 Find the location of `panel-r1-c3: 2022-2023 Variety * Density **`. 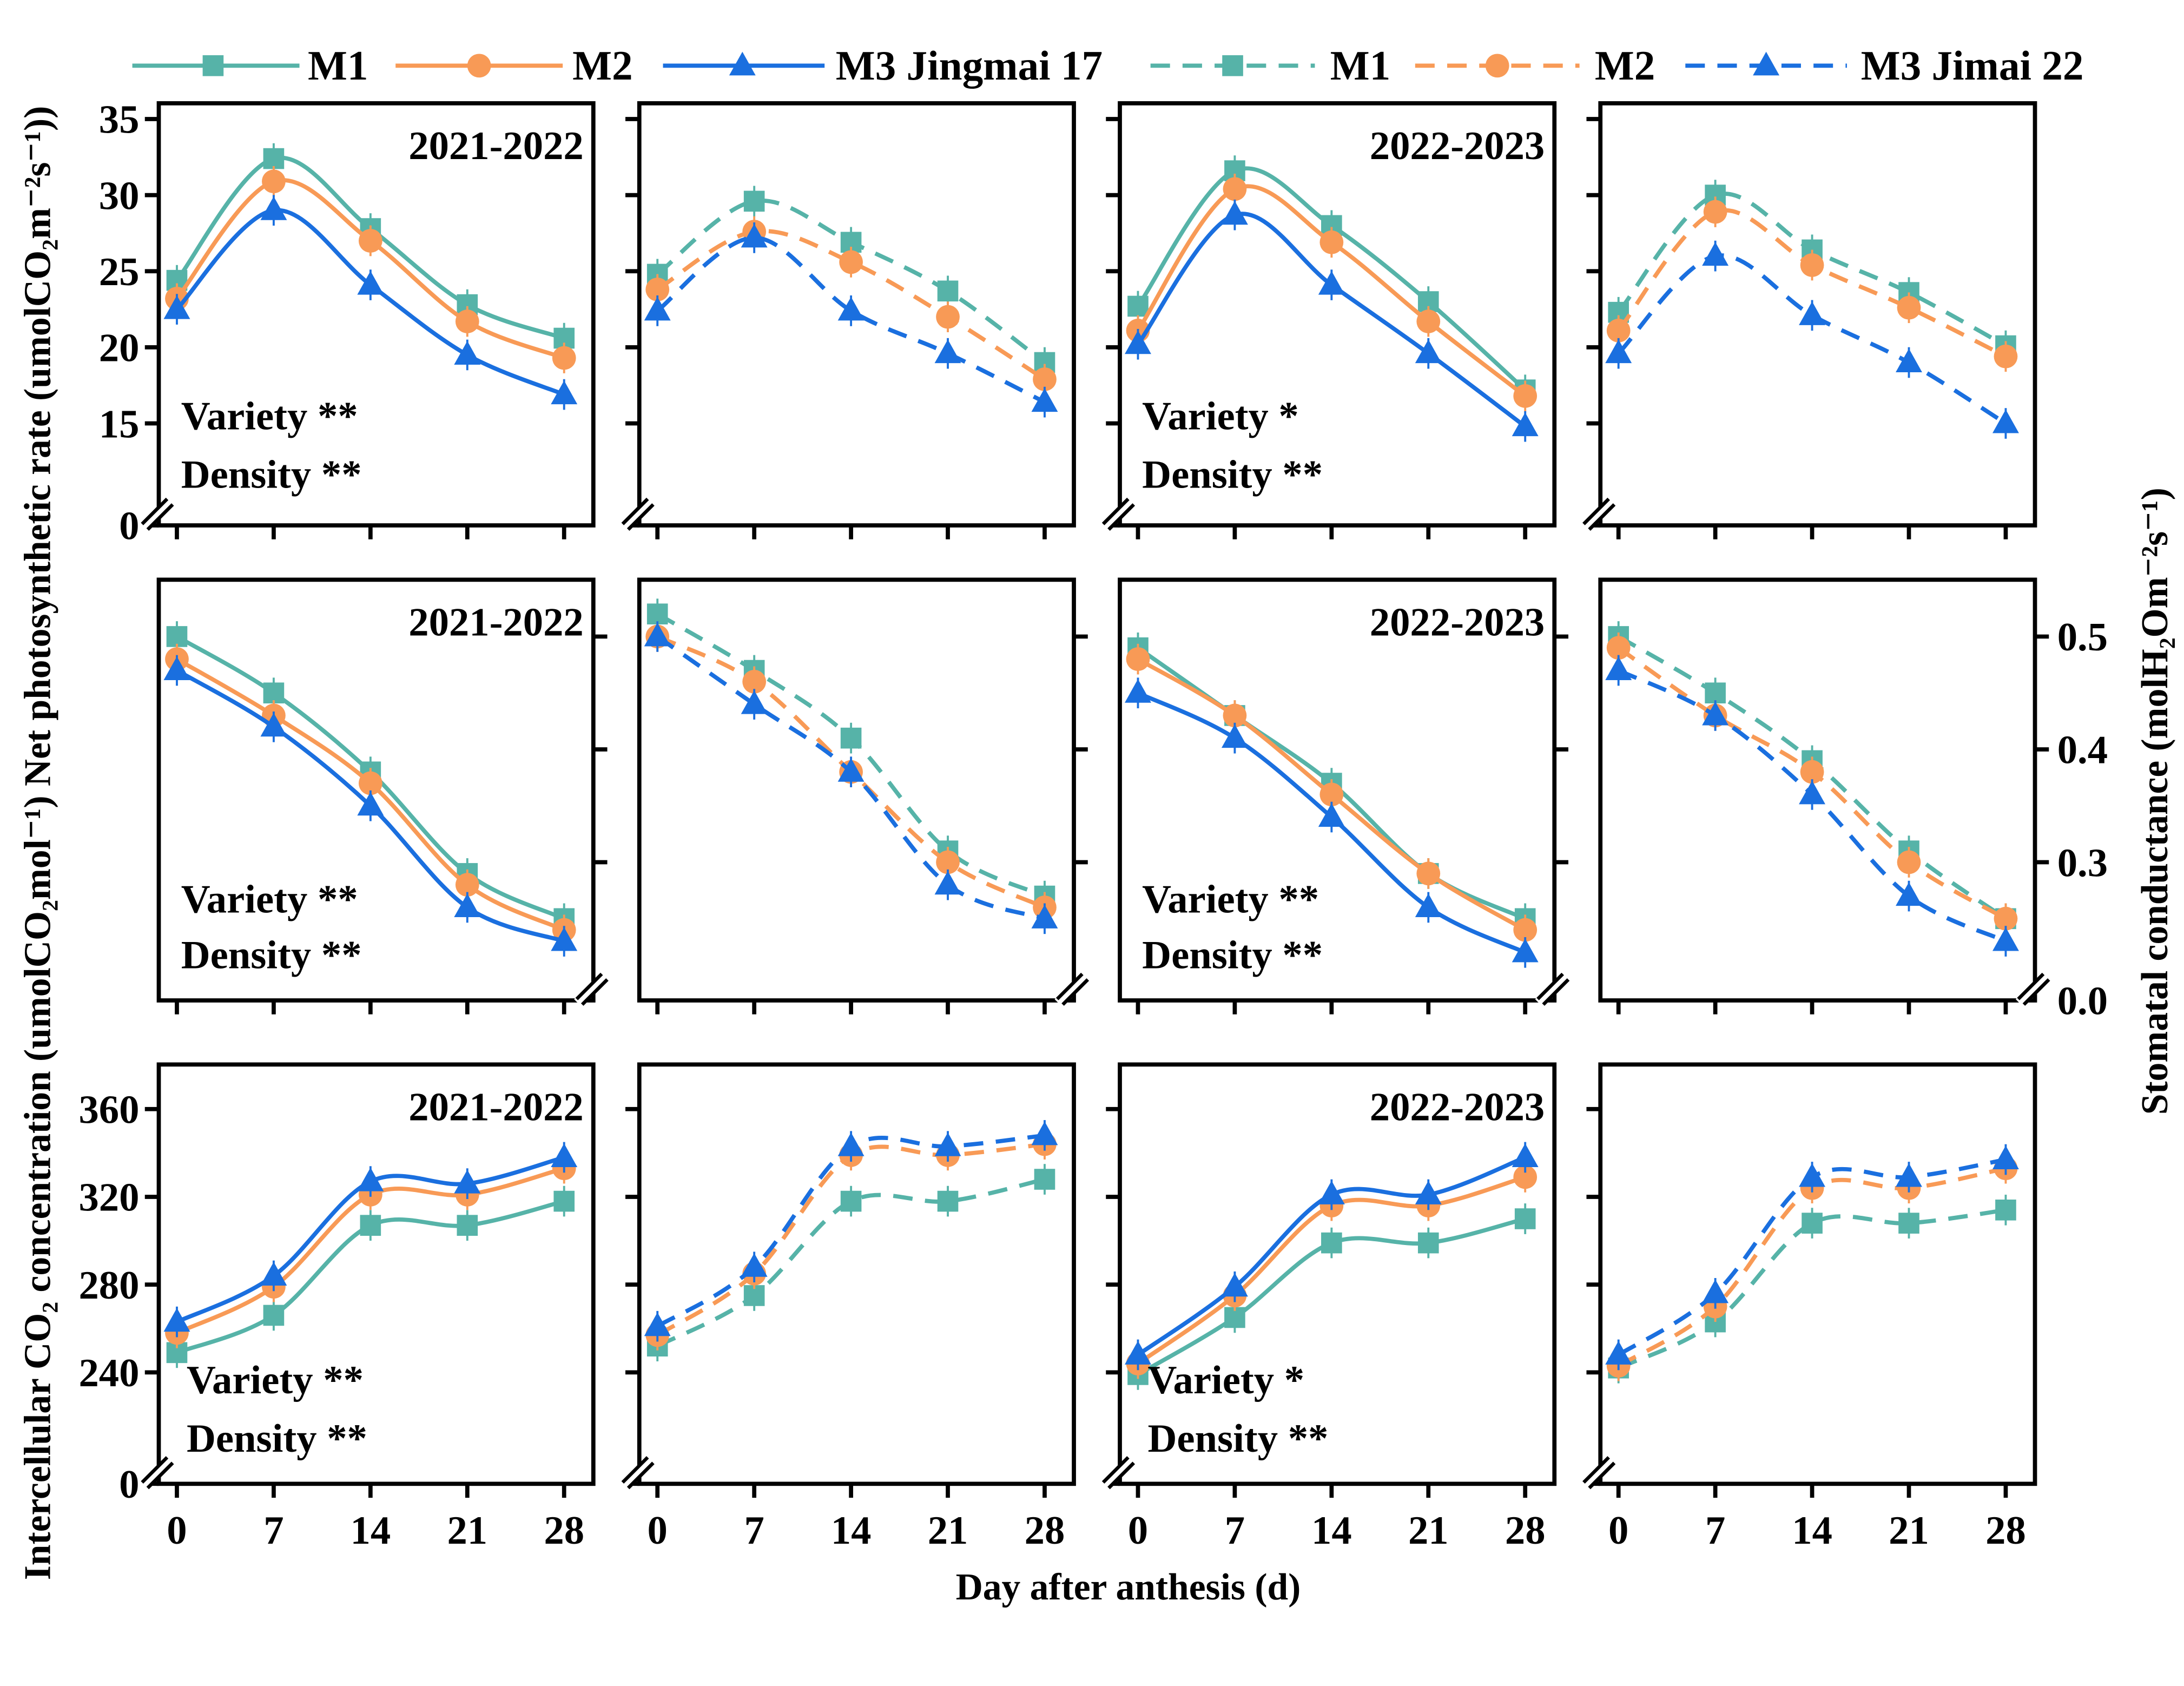

panel-r1-c3: 2022-2023 Variety * Density ** is located at coordinates (1328, 320).